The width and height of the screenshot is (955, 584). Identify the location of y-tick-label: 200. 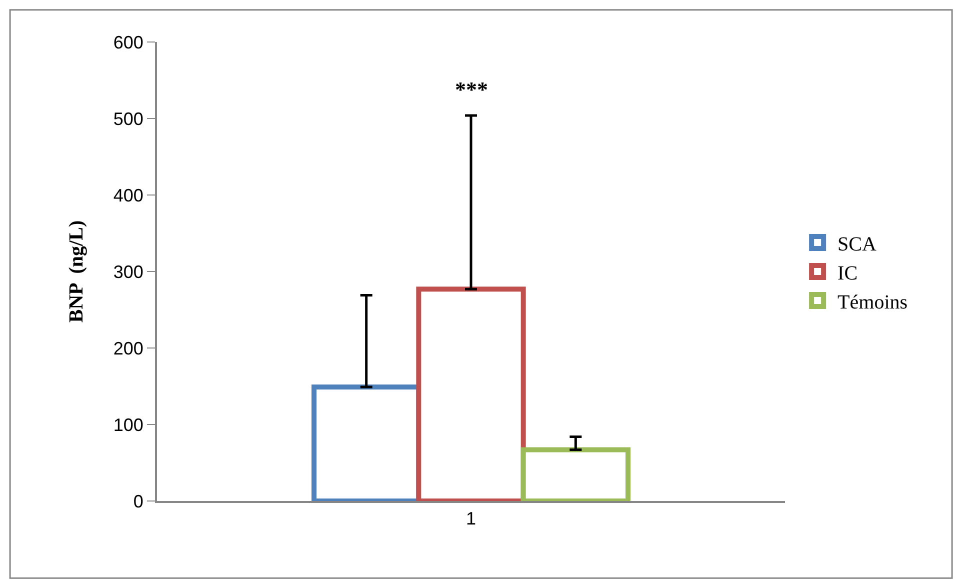
(128, 348).